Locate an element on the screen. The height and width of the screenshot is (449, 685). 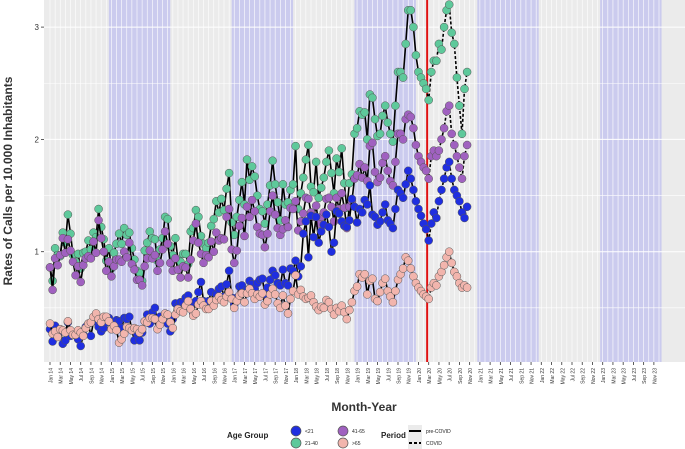
x-tick-label-26: May 18 is located at coordinates (318, 376).